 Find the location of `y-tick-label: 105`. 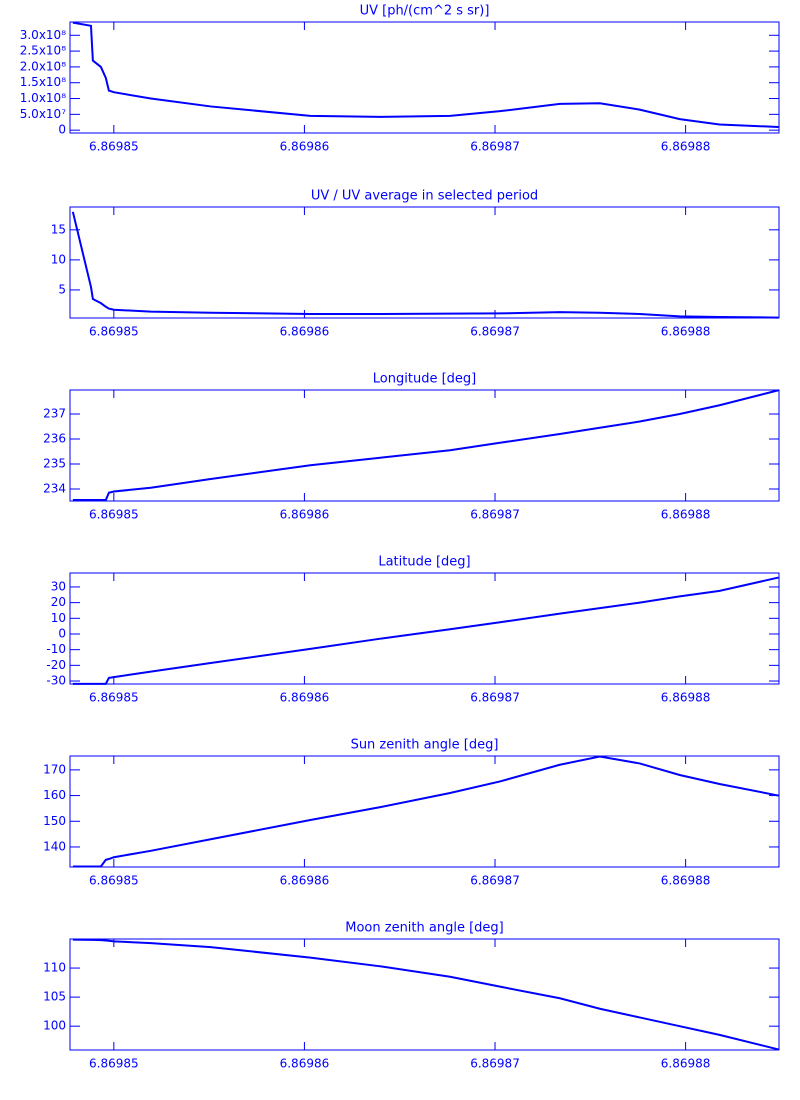

y-tick-label: 105 is located at coordinates (54, 997).